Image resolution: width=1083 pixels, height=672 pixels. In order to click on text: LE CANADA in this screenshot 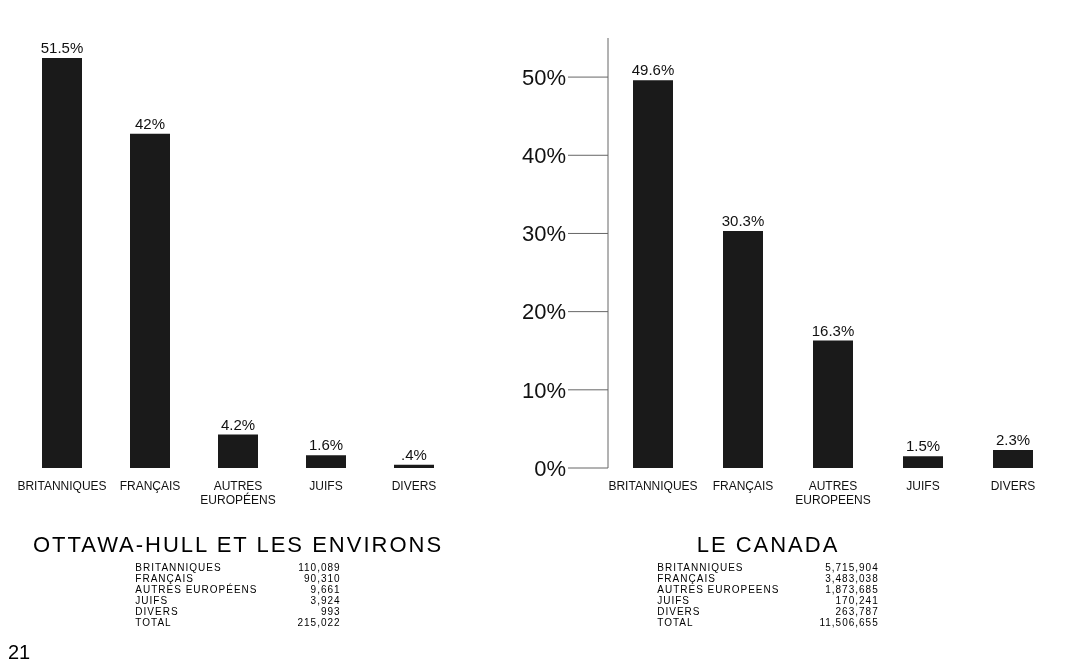, I will do `click(768, 545)`.